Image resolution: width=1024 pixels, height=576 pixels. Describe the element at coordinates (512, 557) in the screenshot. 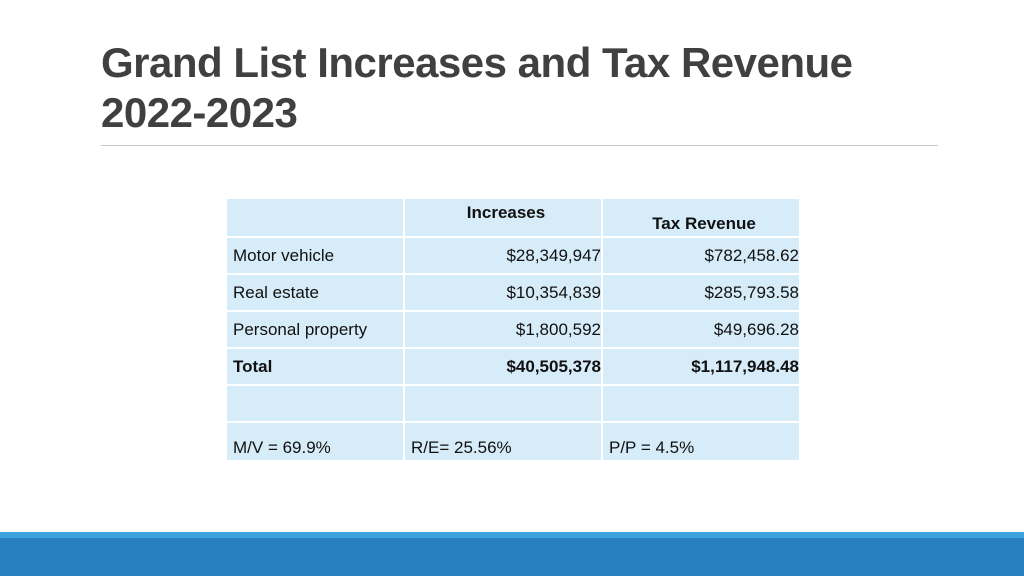

I see `footer-band` at that location.